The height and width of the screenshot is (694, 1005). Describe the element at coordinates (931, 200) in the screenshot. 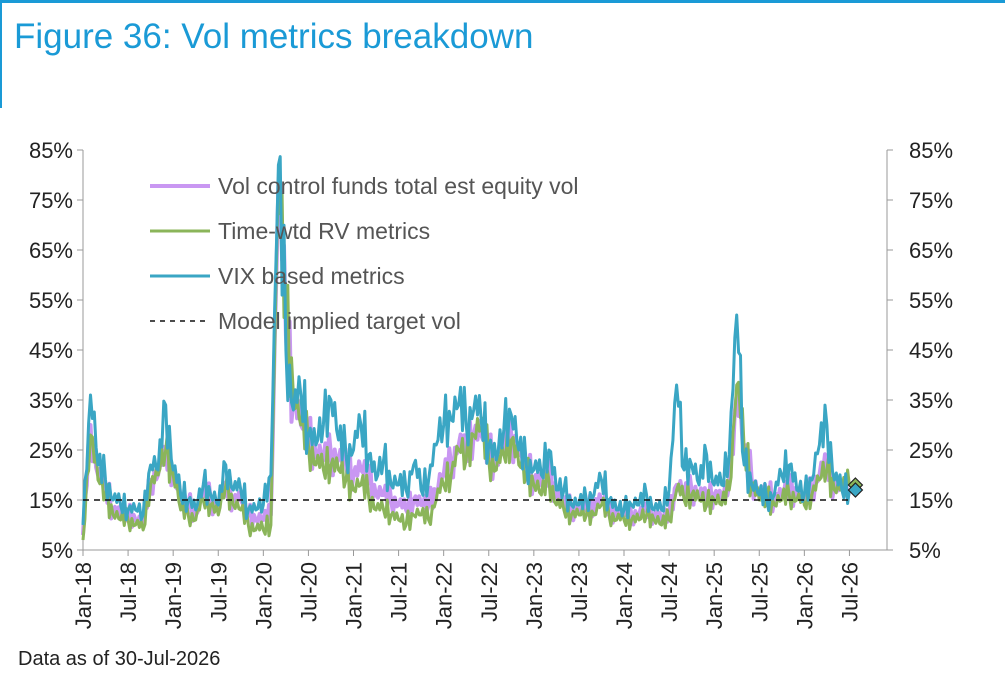

I see `y-tick-label-right: 75%` at that location.